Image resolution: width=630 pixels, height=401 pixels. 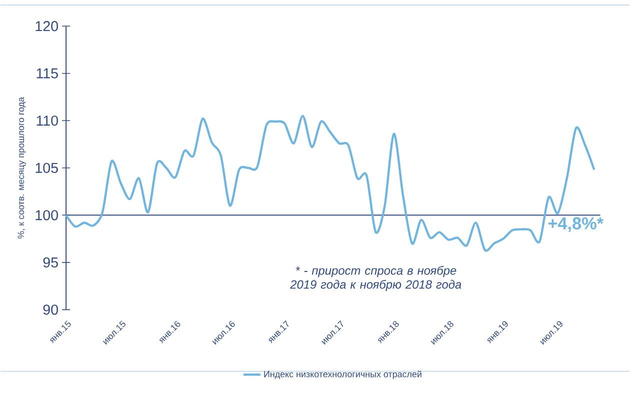 What do you see at coordinates (47, 120) in the screenshot?
I see `y-tick-label: 110` at bounding box center [47, 120].